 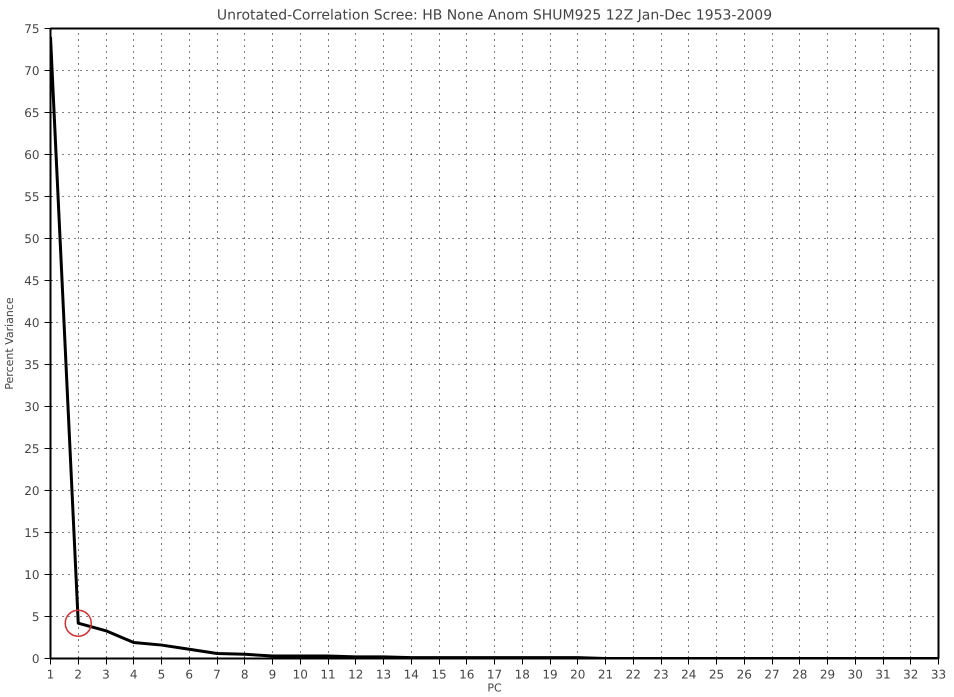 What do you see at coordinates (606, 675) in the screenshot?
I see `x-tick-label: 21` at bounding box center [606, 675].